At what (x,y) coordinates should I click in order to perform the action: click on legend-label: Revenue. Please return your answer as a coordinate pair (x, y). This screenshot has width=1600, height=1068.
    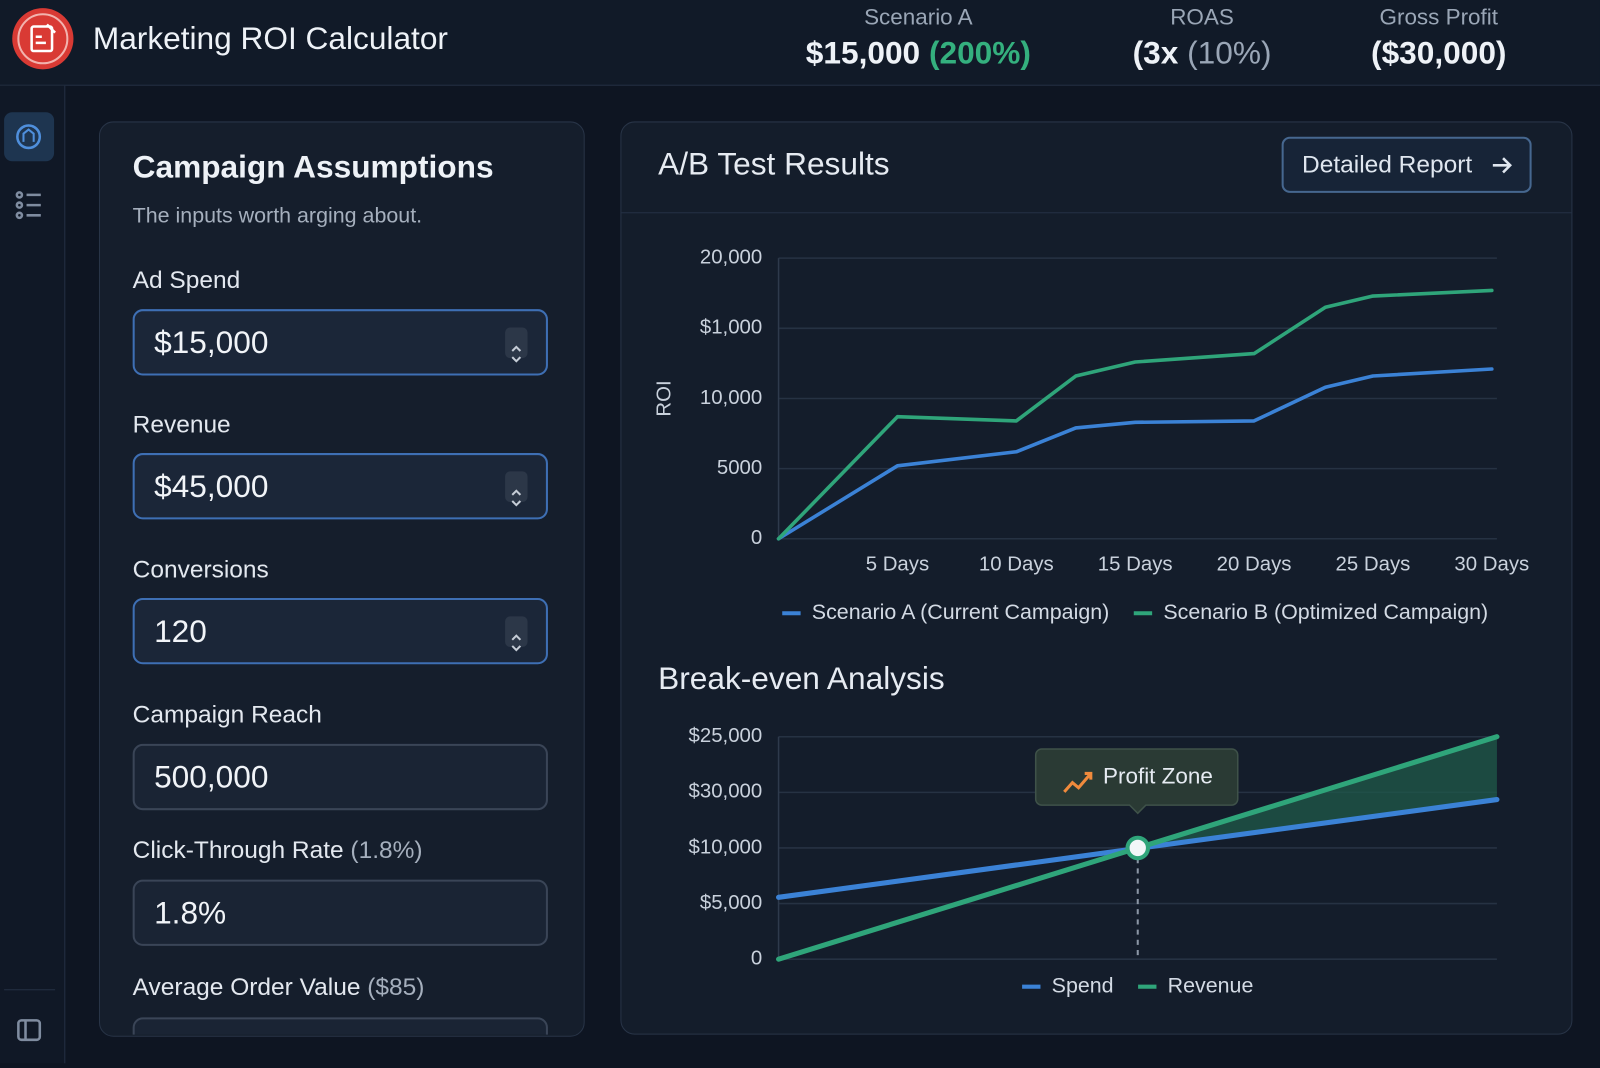
    Looking at the image, I should click on (1211, 985).